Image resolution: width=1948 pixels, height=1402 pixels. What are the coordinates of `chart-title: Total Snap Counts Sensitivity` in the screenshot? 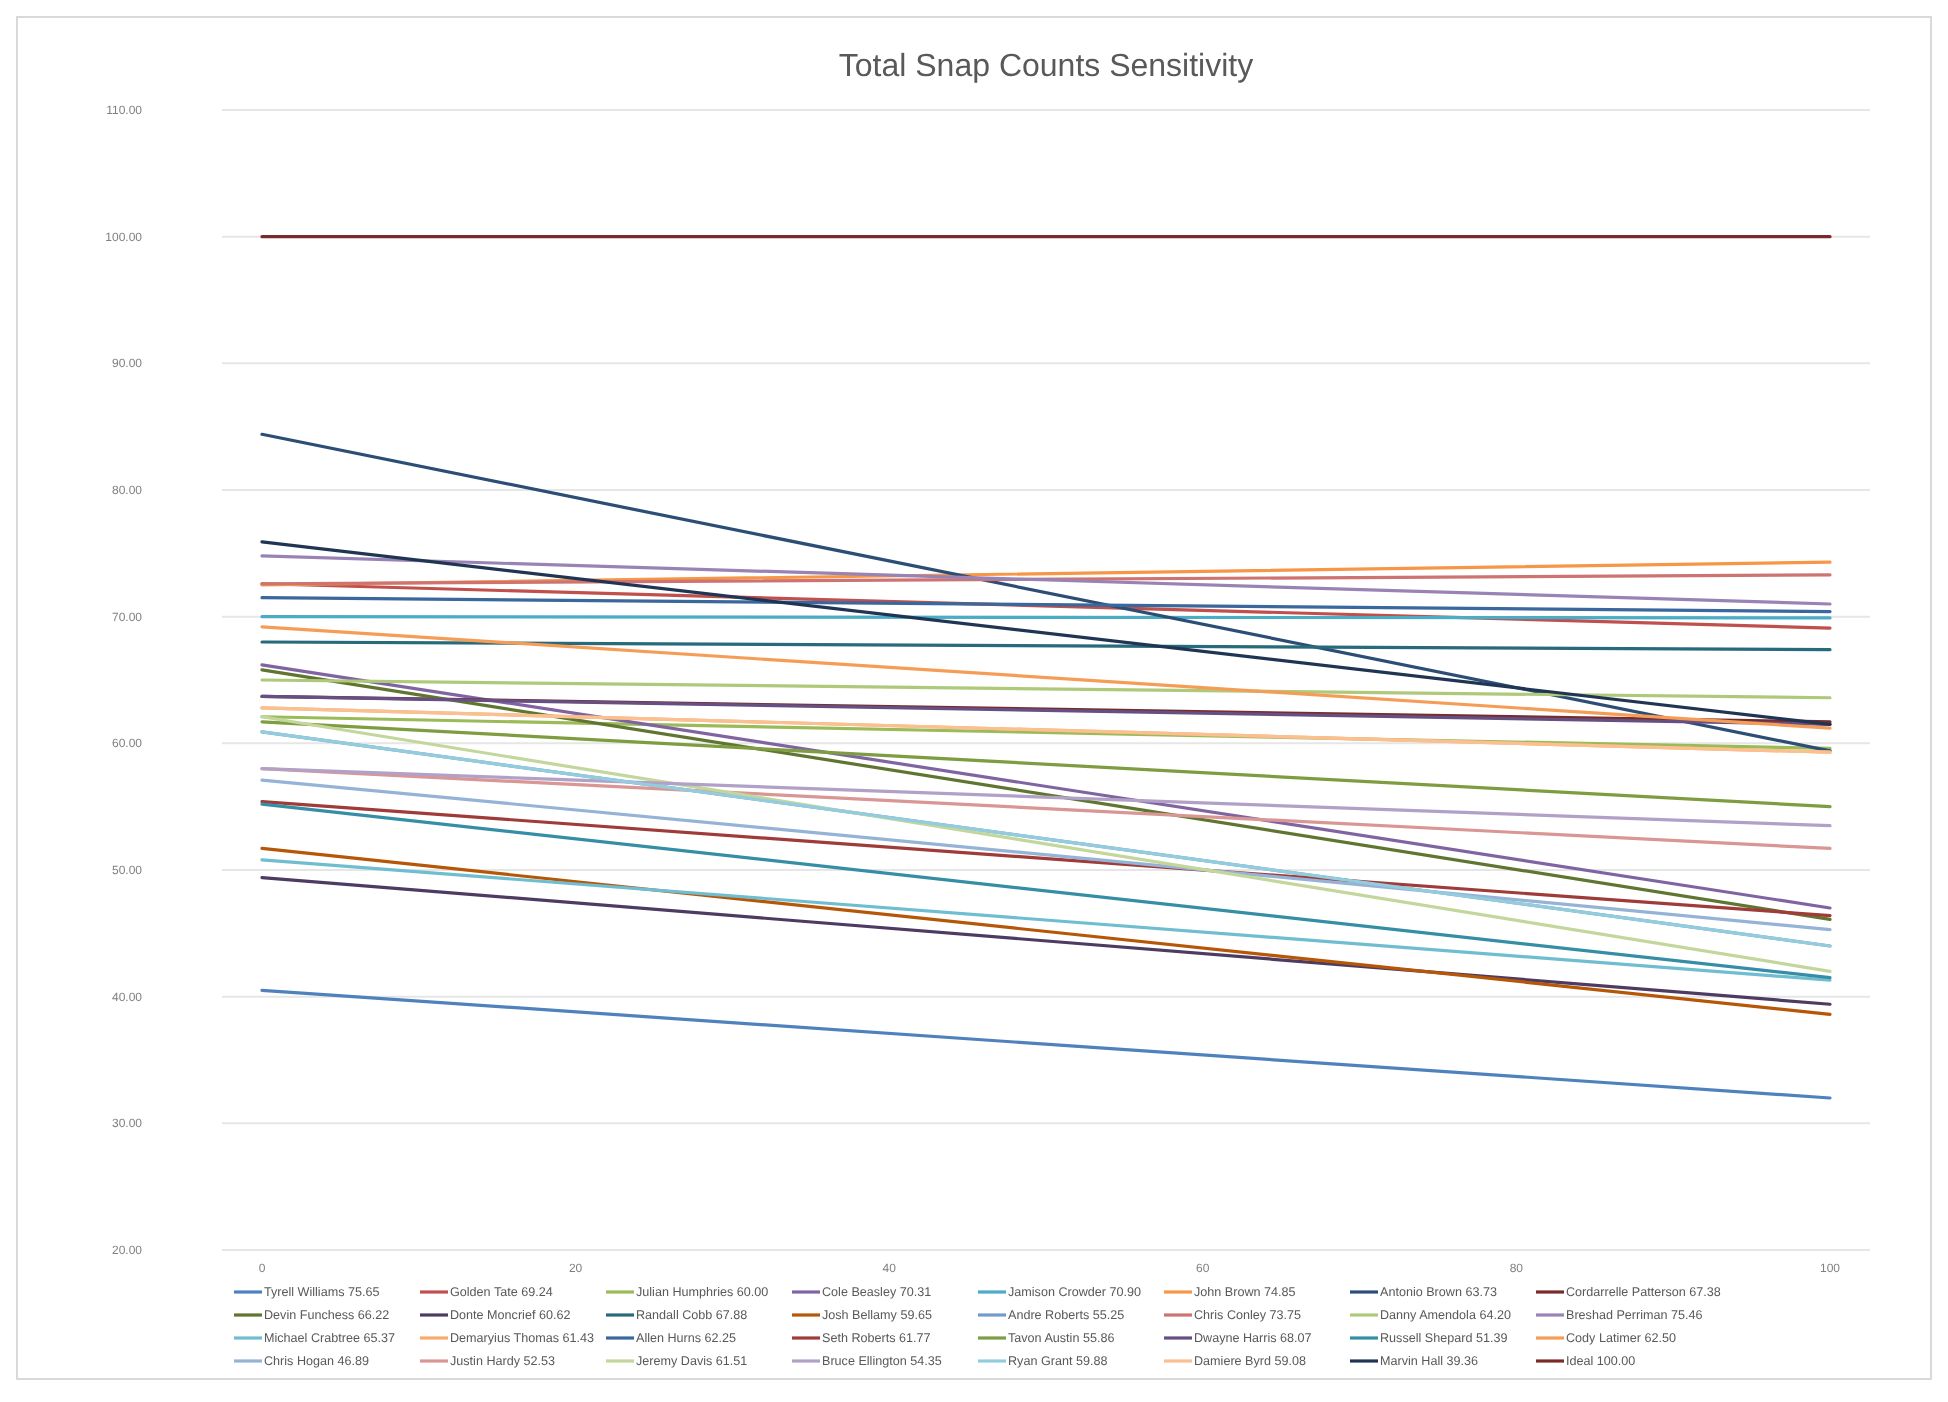 It's located at (1046, 67).